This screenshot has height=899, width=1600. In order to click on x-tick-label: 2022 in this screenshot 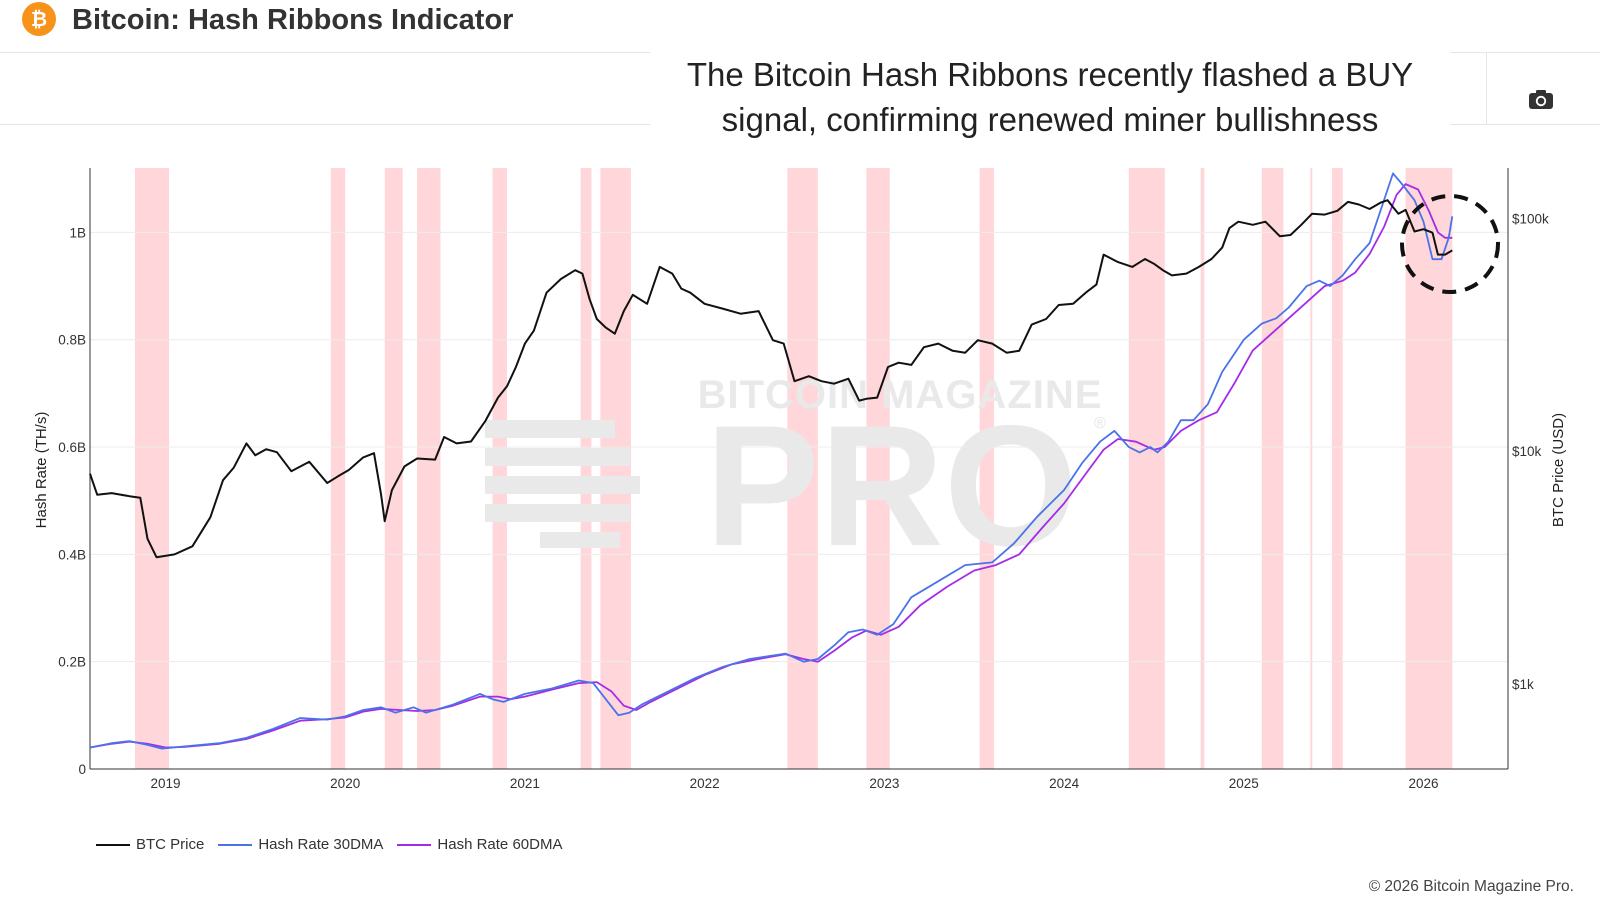, I will do `click(705, 783)`.